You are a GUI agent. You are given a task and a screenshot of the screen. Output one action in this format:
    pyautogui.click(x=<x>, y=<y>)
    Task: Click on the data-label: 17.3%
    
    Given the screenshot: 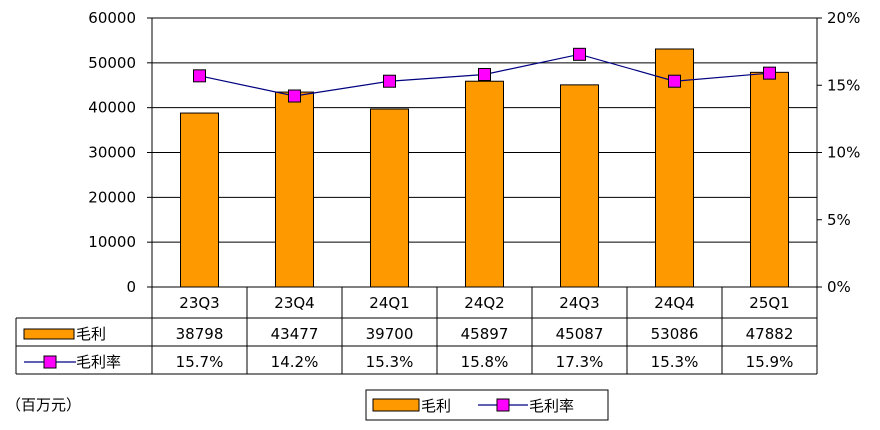 What is the action you would take?
    pyautogui.click(x=580, y=362)
    